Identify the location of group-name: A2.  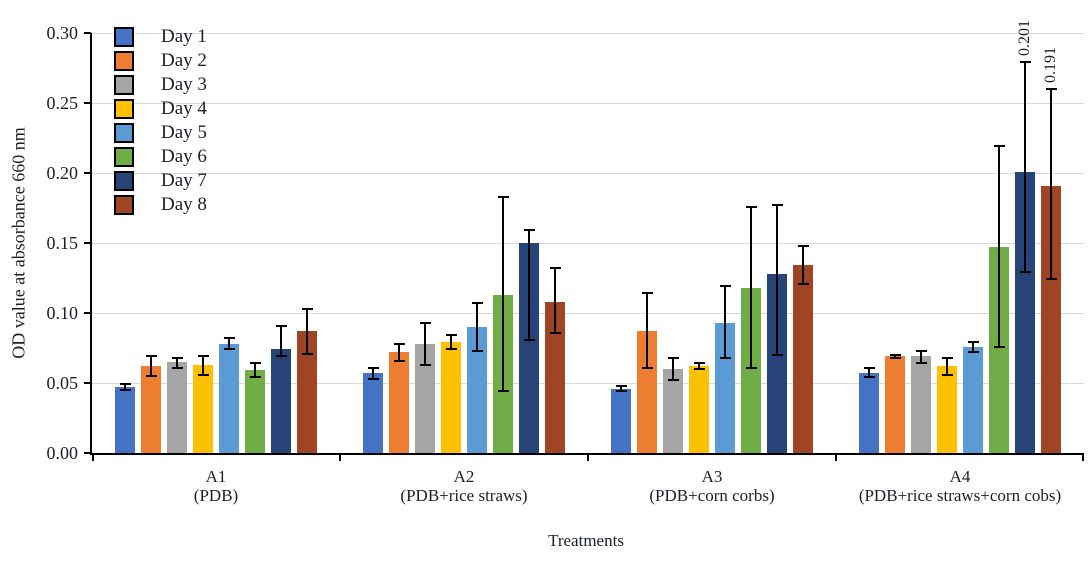
(464, 476).